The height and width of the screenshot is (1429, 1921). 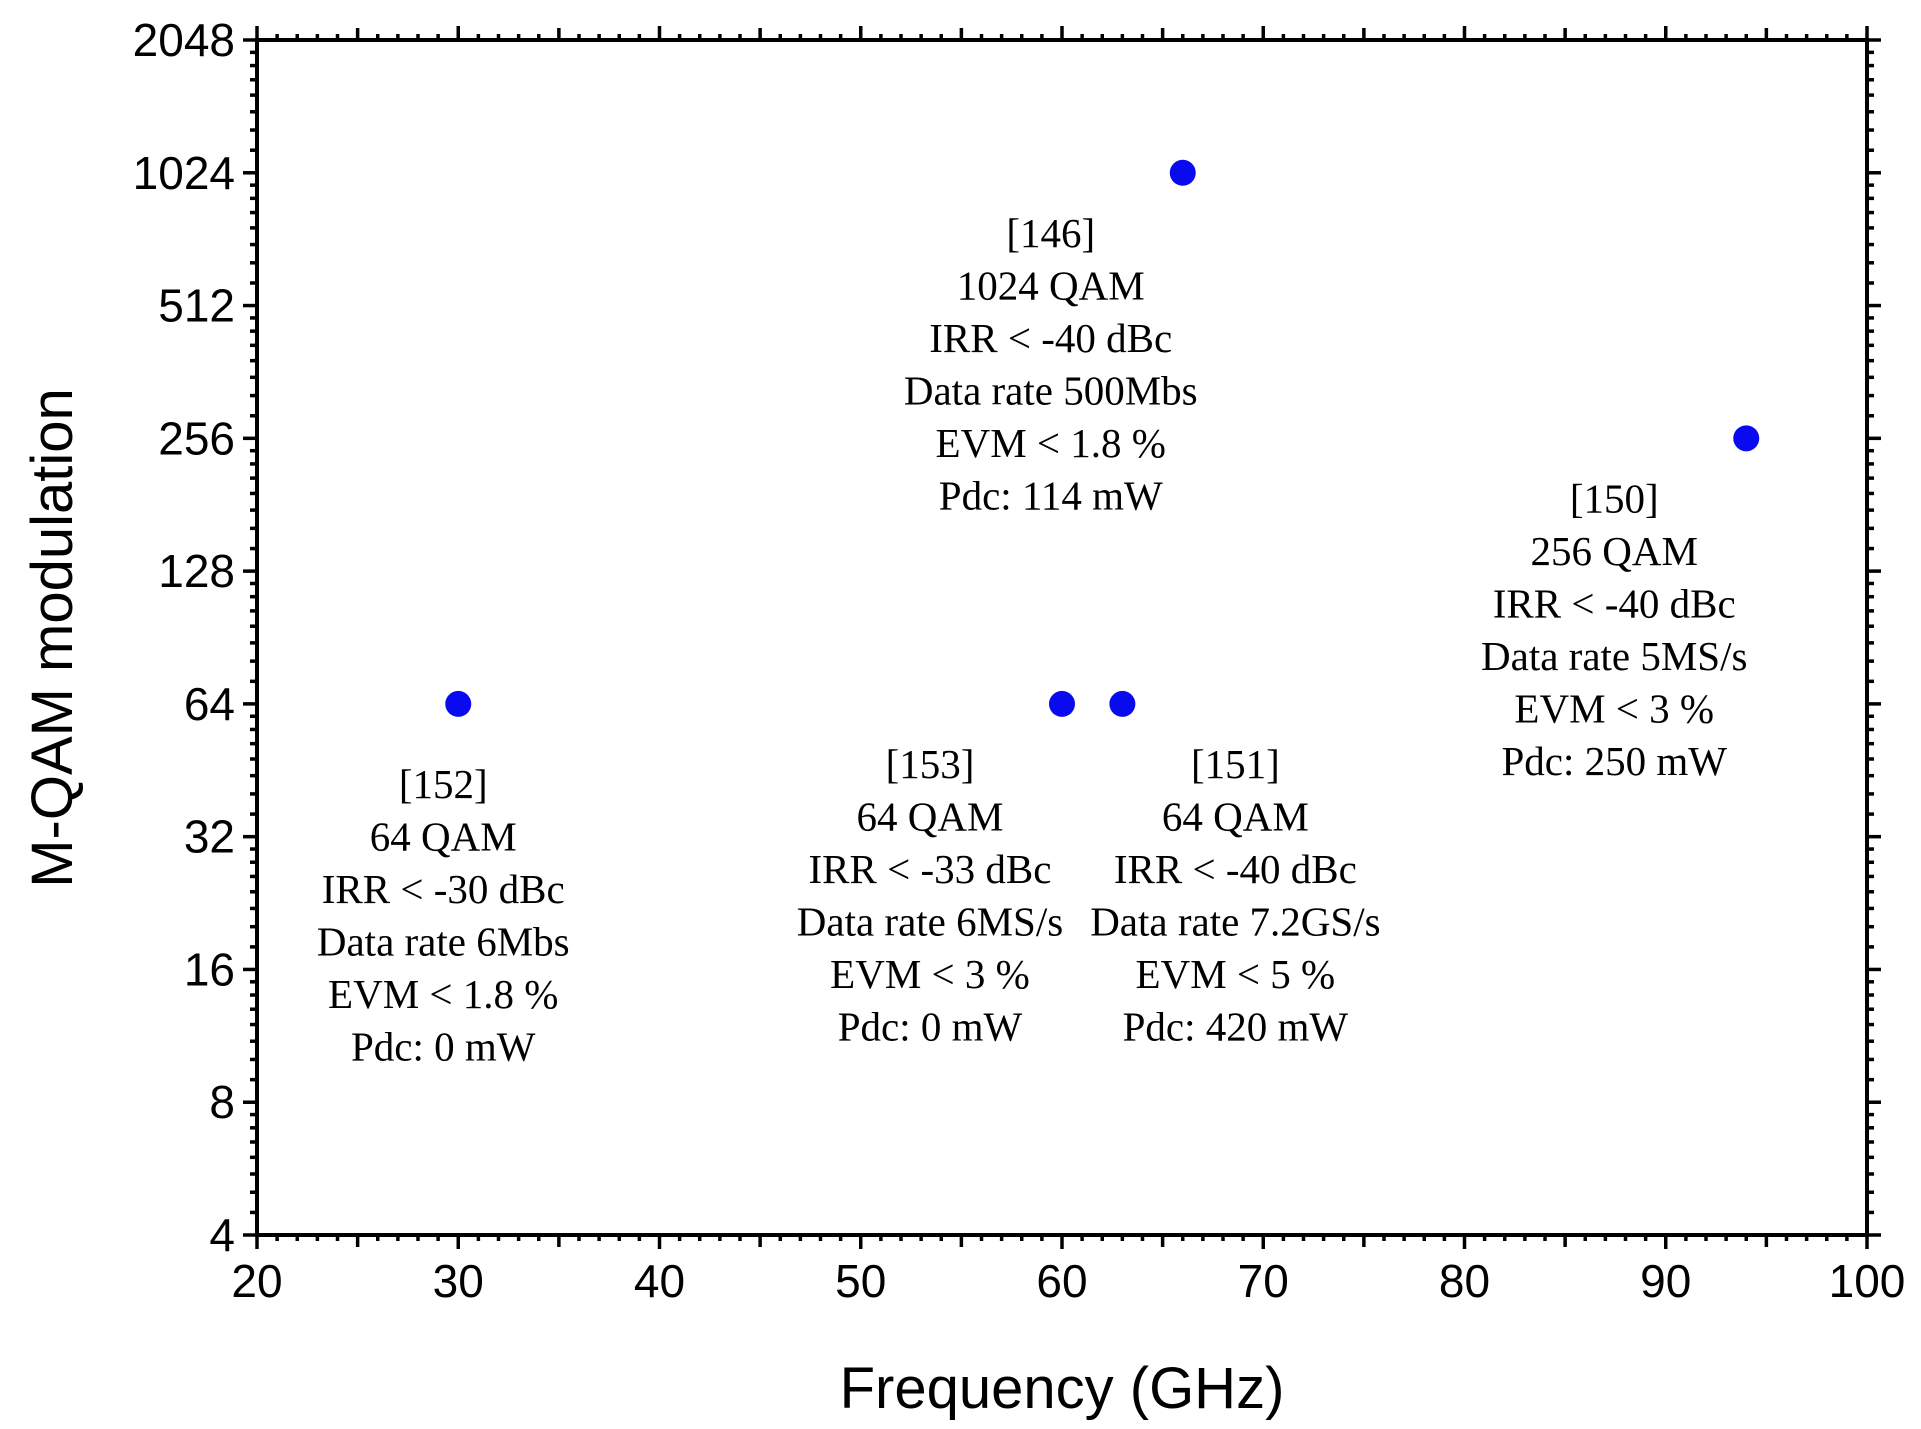 What do you see at coordinates (1051, 390) in the screenshot?
I see `annotation-line: Data rate 500Mbs` at bounding box center [1051, 390].